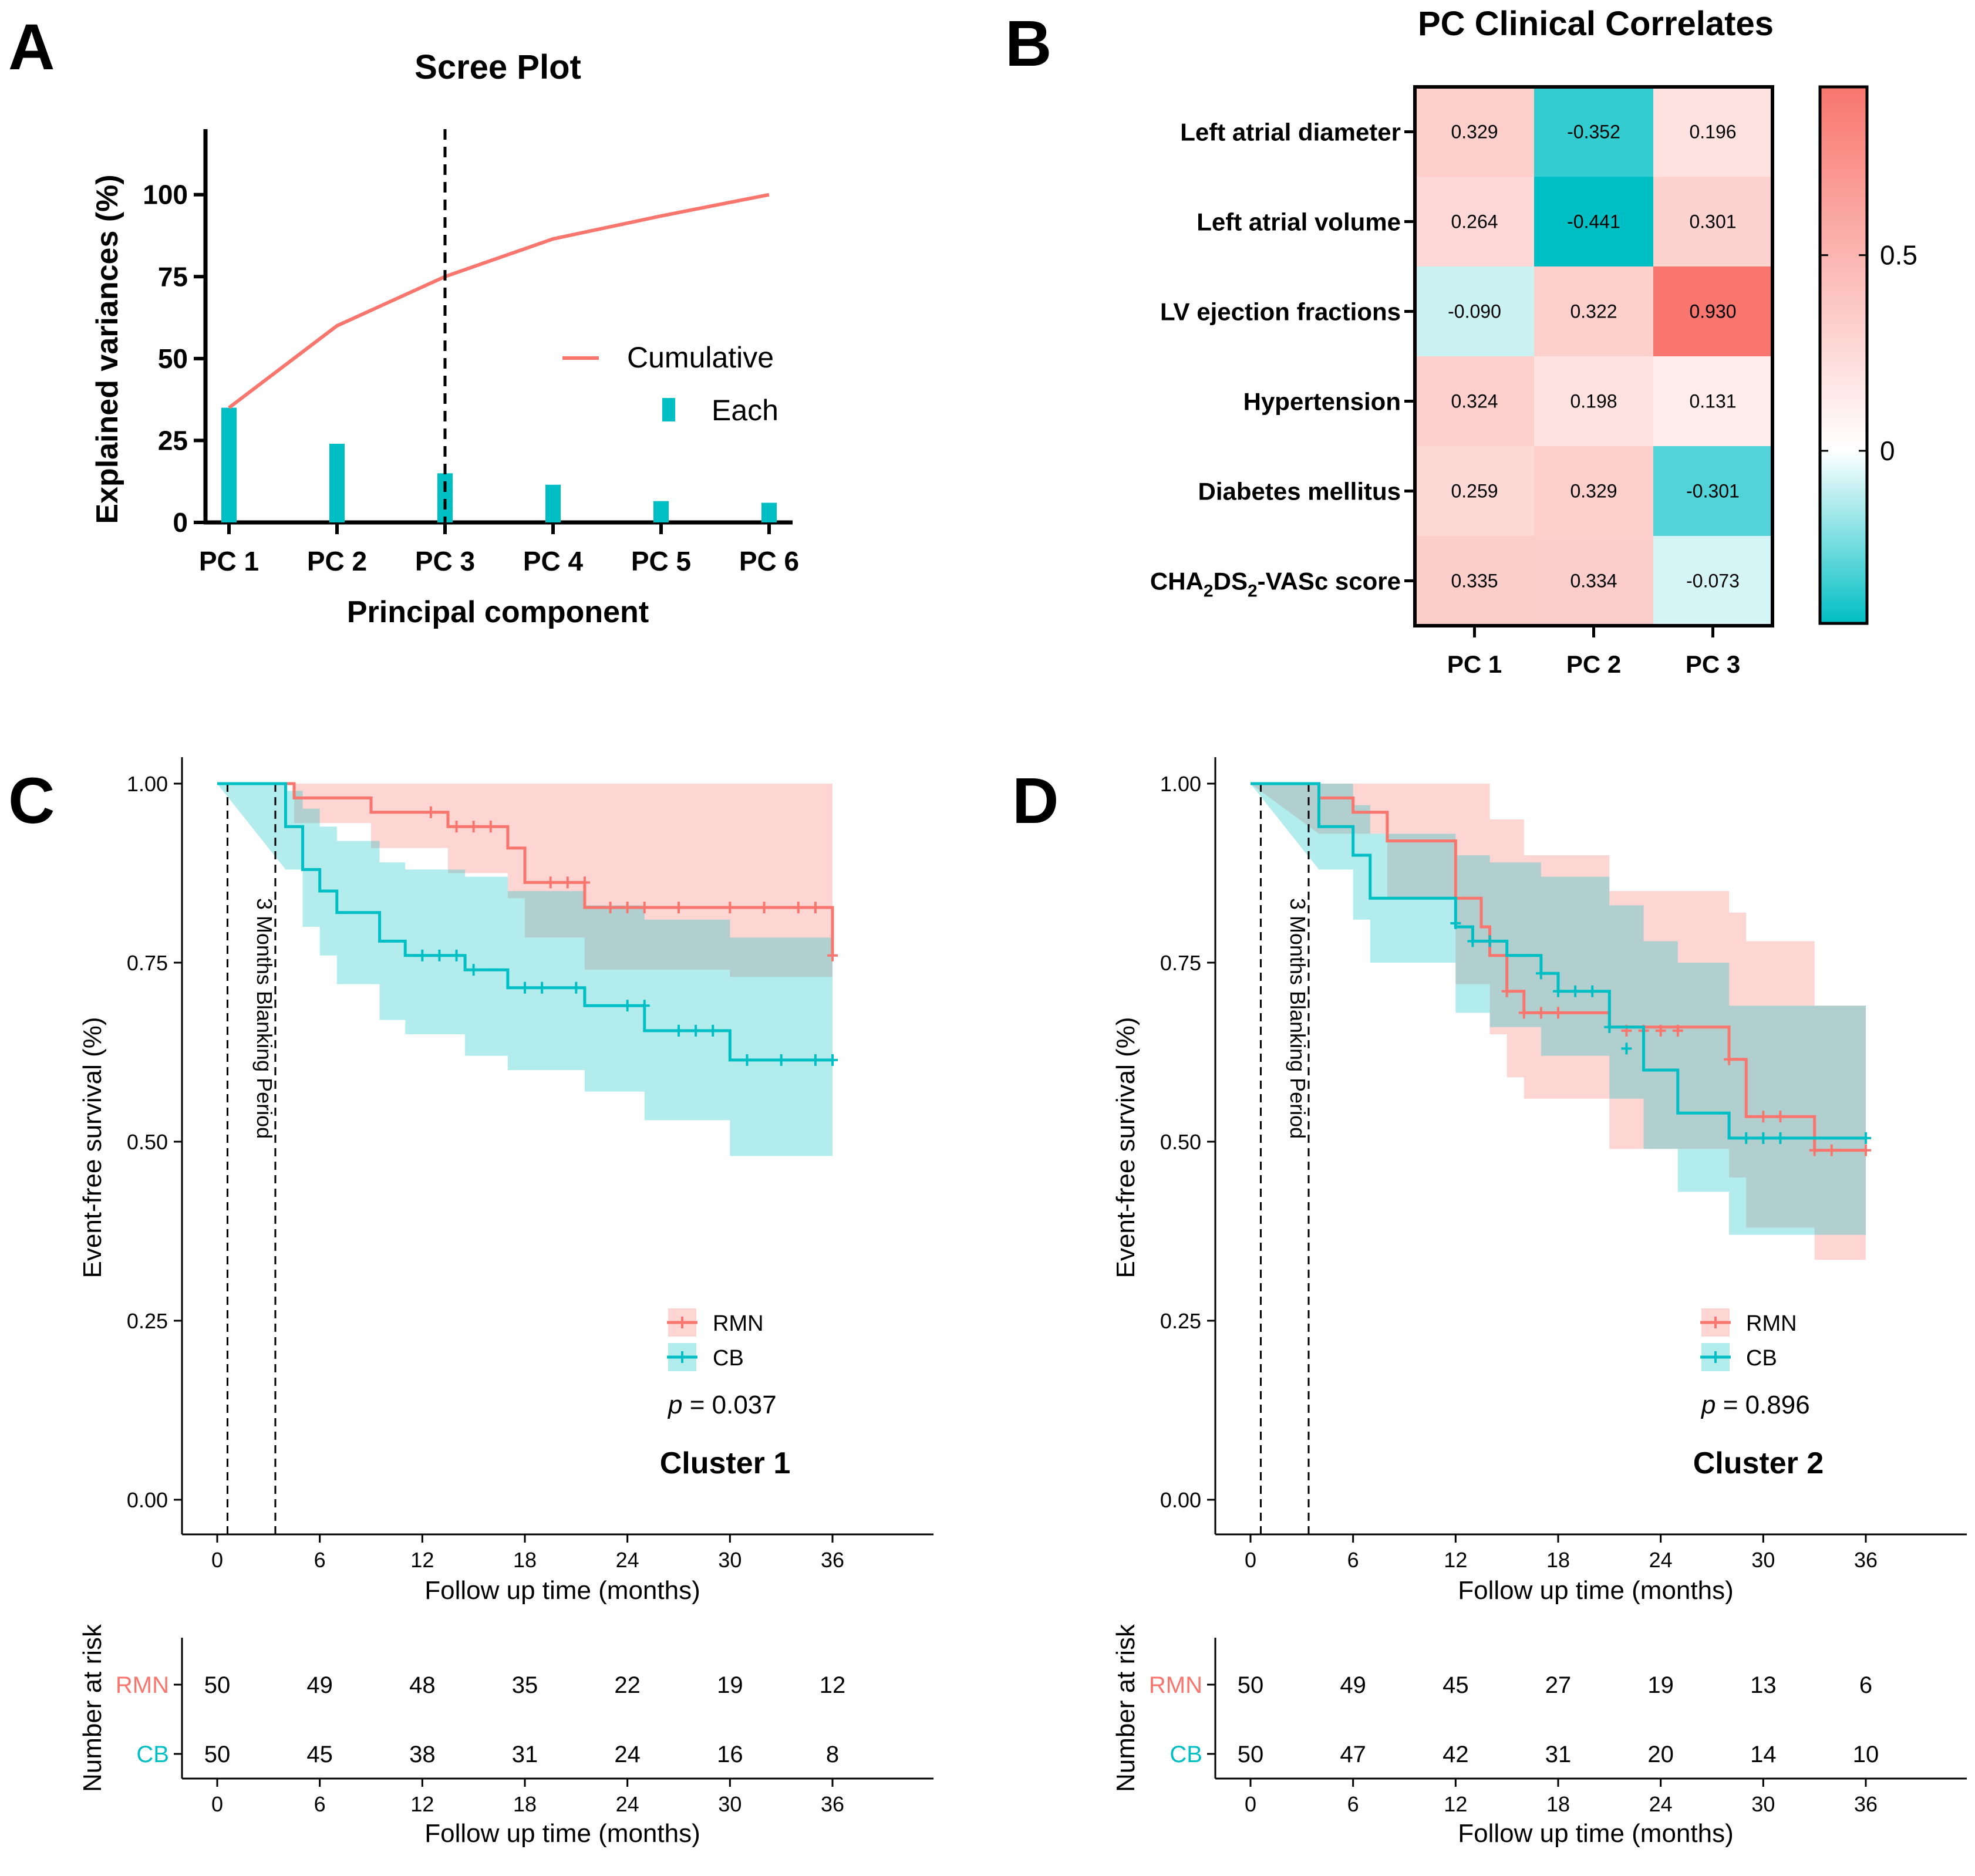  I want to click on heatmap-cell-value: -0.301, so click(1713, 491).